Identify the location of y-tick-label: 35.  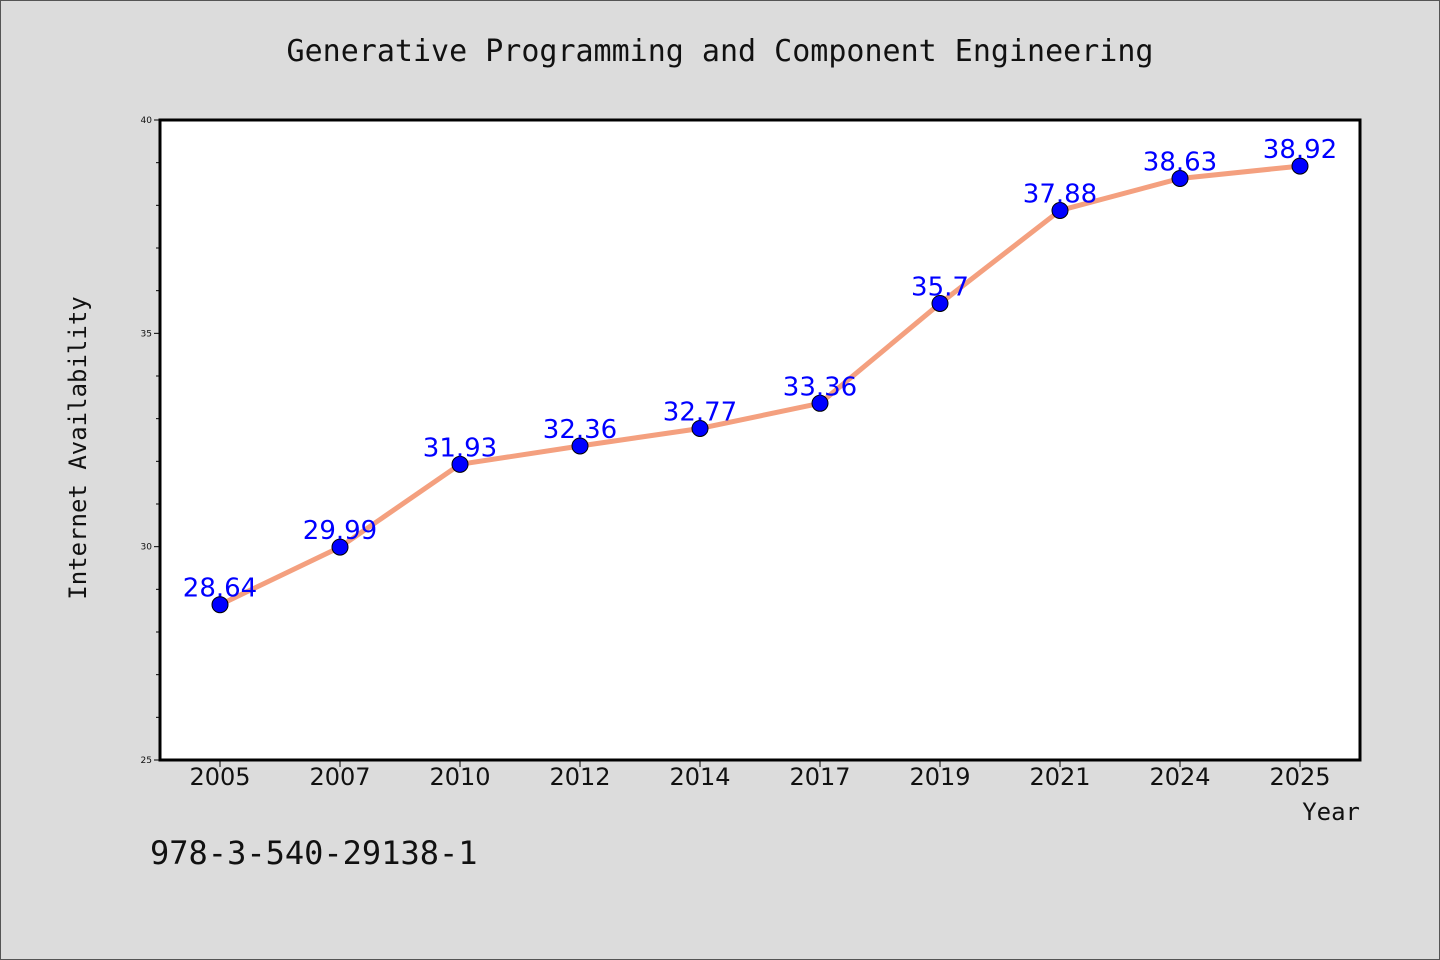
(146, 334).